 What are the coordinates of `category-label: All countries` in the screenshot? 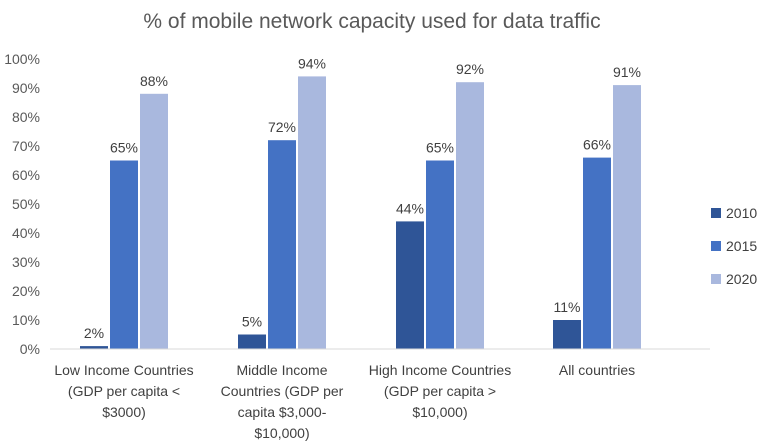 It's located at (597, 370).